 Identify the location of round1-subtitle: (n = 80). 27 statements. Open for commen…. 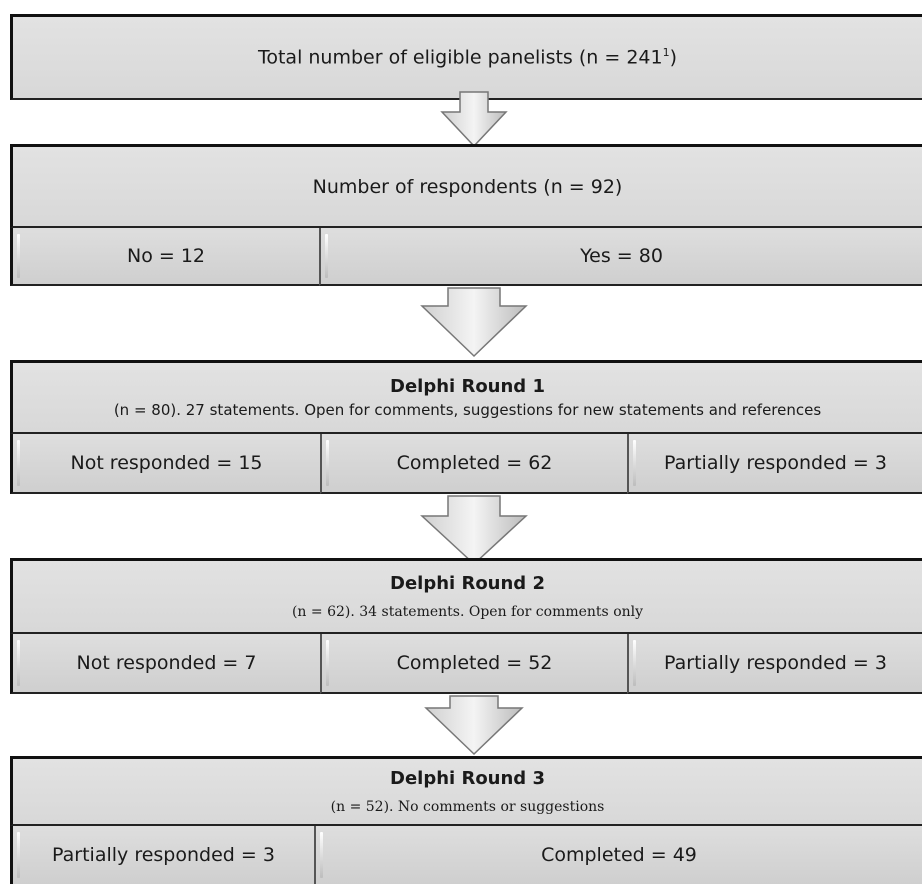
(467, 410).